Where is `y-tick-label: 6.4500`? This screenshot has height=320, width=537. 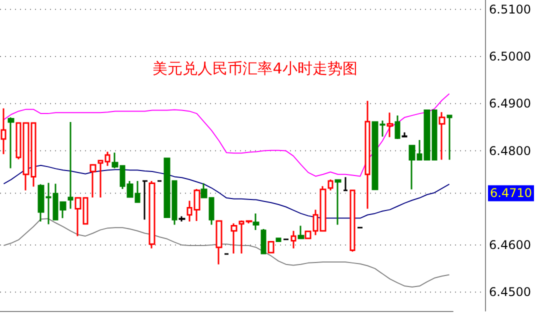 y-tick-label: 6.4500 is located at coordinates (510, 292).